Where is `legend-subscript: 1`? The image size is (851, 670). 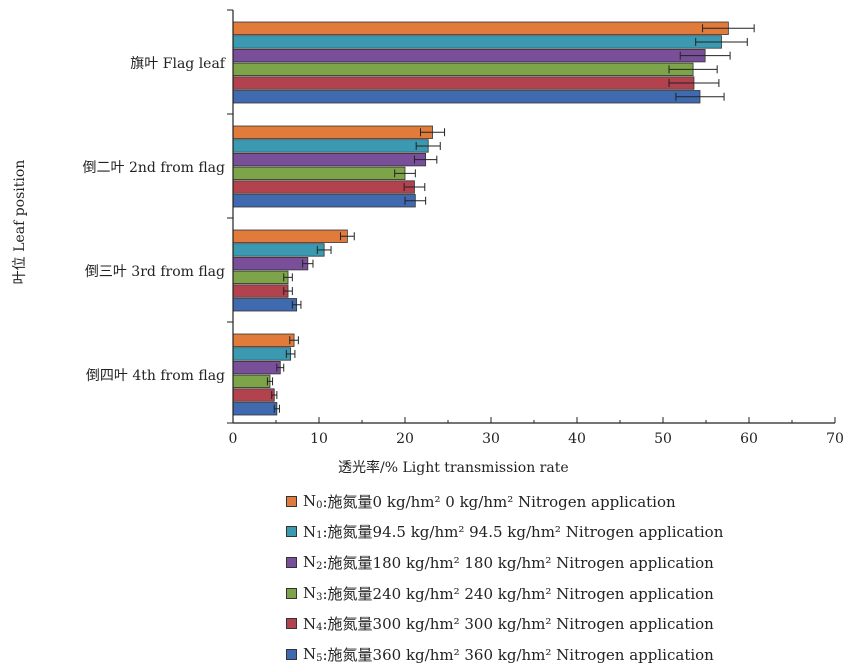
legend-subscript: 1 is located at coordinates (319, 536).